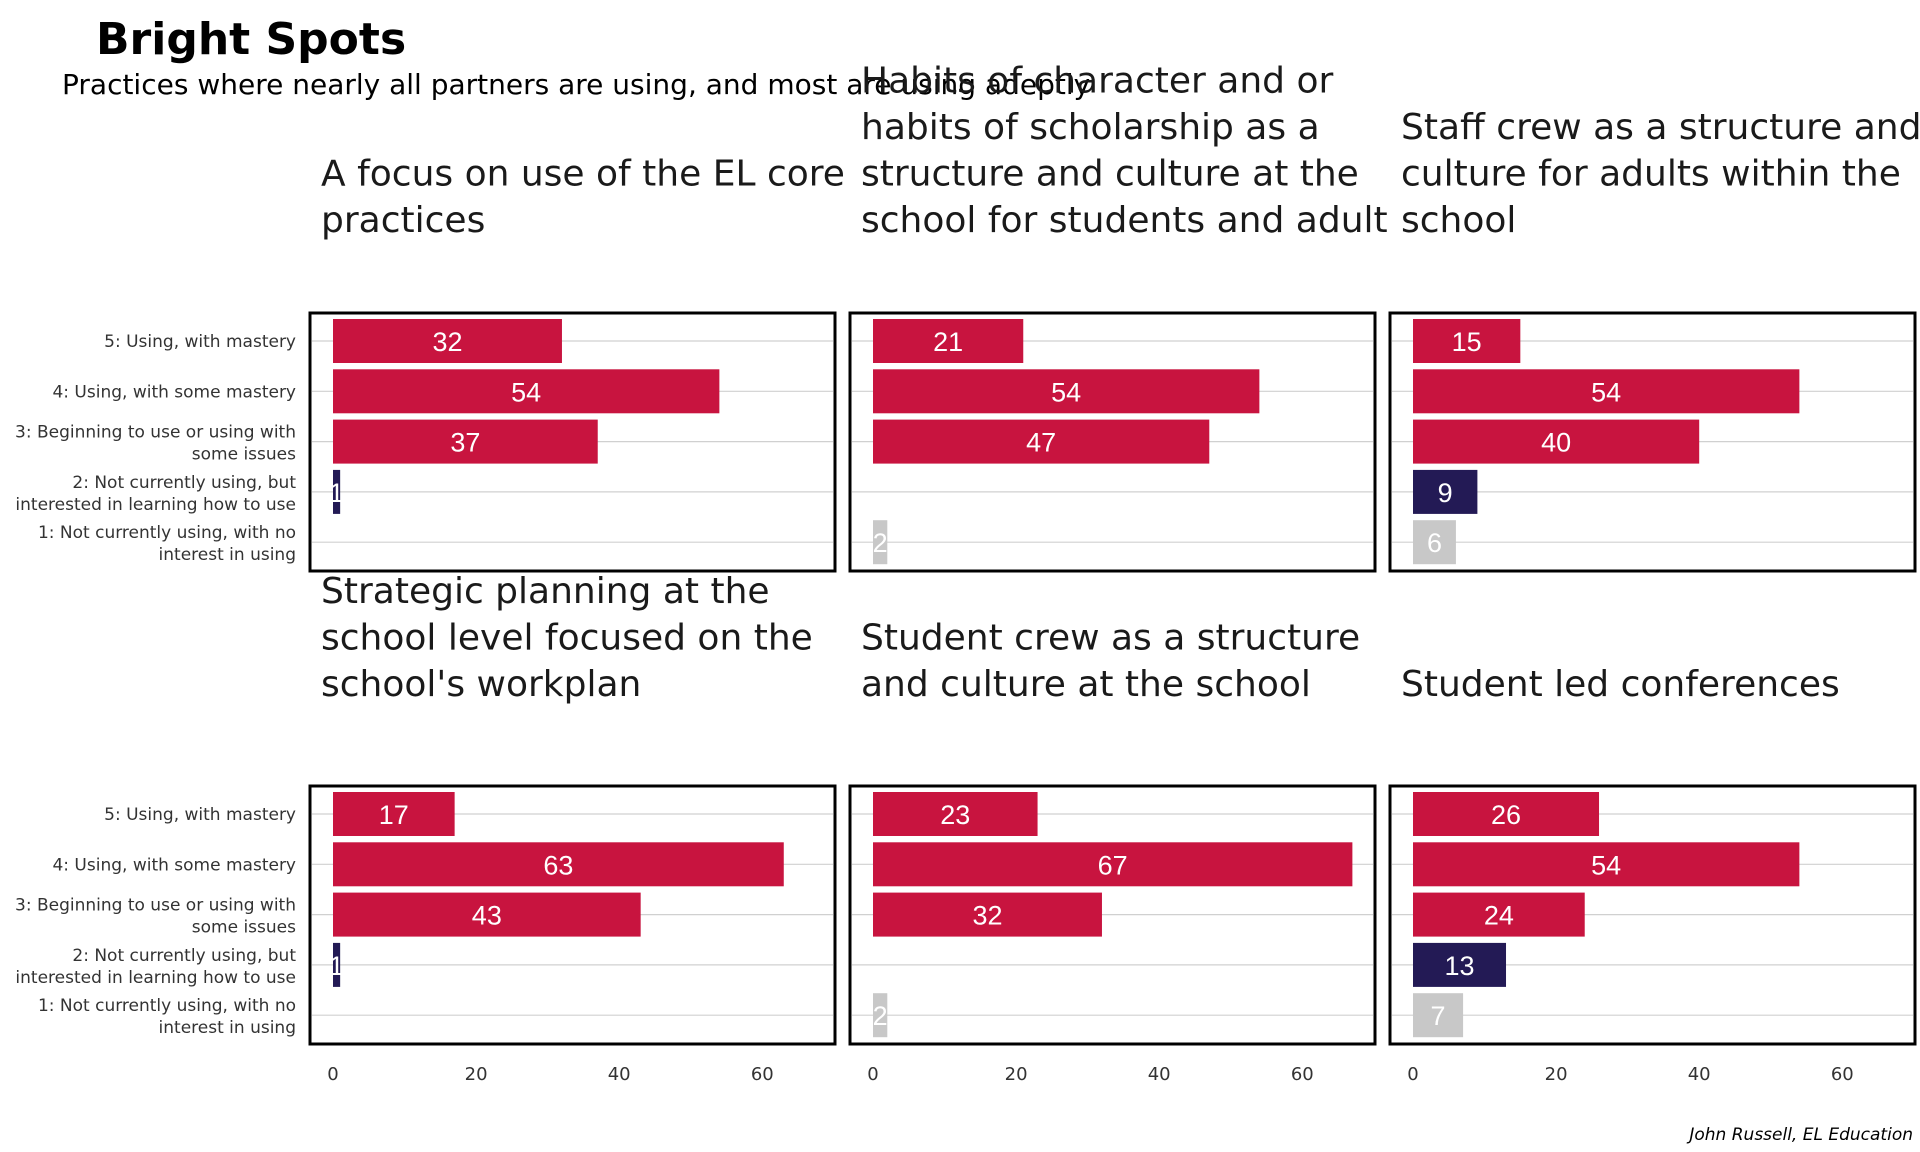 This screenshot has width=1920, height=1152. Describe the element at coordinates (1801, 1135) in the screenshot. I see `caption: John Russell, EL Education` at that location.